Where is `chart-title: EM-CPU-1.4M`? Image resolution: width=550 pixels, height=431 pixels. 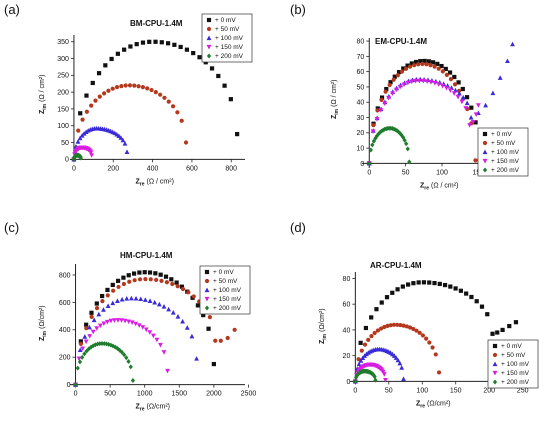 chart-title: EM-CPU-1.4M is located at coordinates (401, 41).